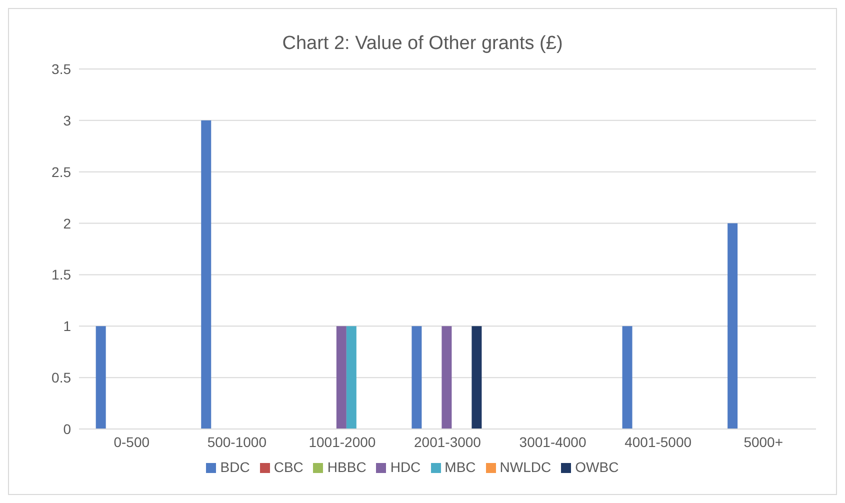 This screenshot has height=503, width=845. What do you see at coordinates (346, 467) in the screenshot?
I see `legend-label: HBBC` at bounding box center [346, 467].